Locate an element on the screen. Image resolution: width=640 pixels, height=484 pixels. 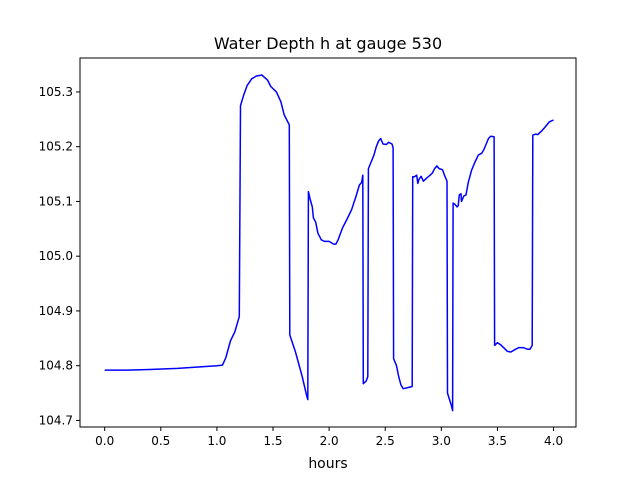
y-tick-label: 105.0 is located at coordinates (56, 256).